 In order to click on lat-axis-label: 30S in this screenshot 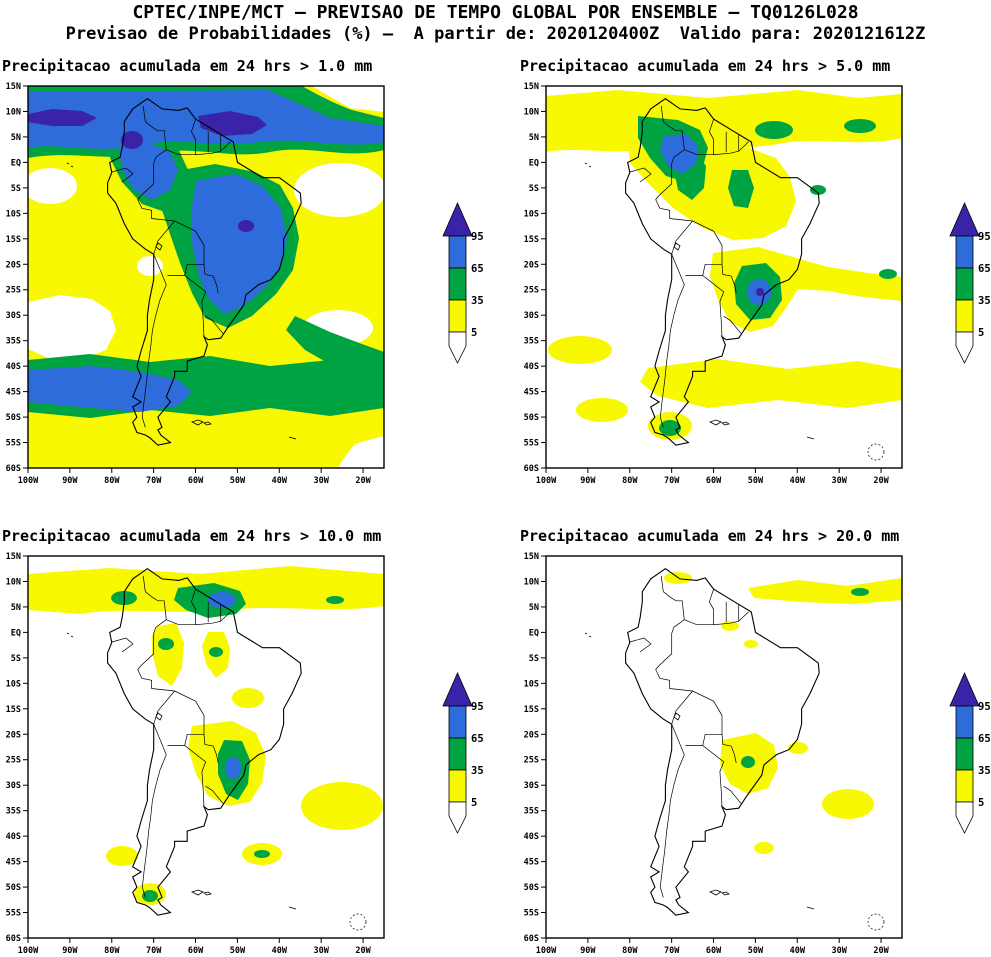, I will do `click(531, 316)`.